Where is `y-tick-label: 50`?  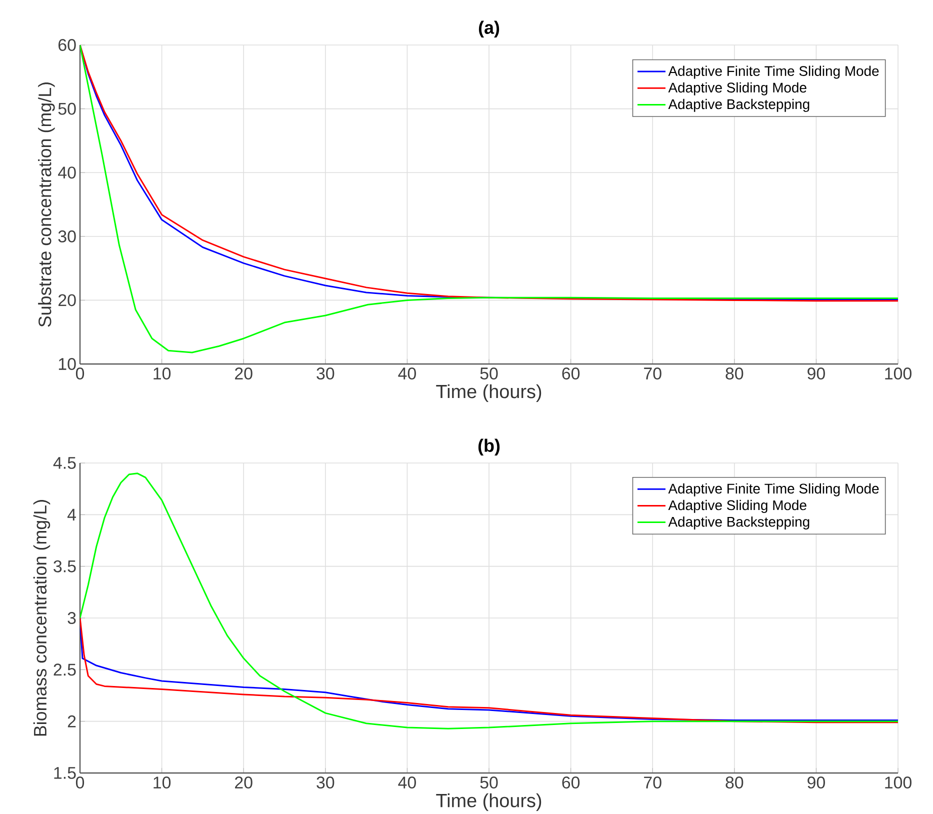 y-tick-label: 50 is located at coordinates (67, 108).